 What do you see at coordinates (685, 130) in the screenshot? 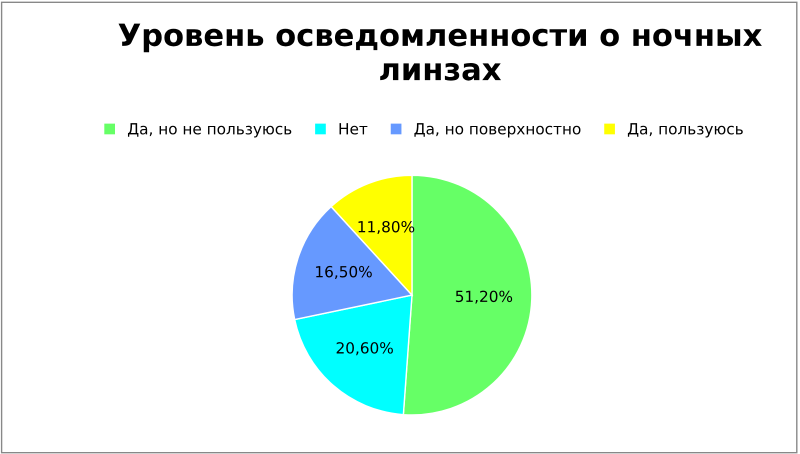
I see `legend-label: Да, пользуюсь` at bounding box center [685, 130].